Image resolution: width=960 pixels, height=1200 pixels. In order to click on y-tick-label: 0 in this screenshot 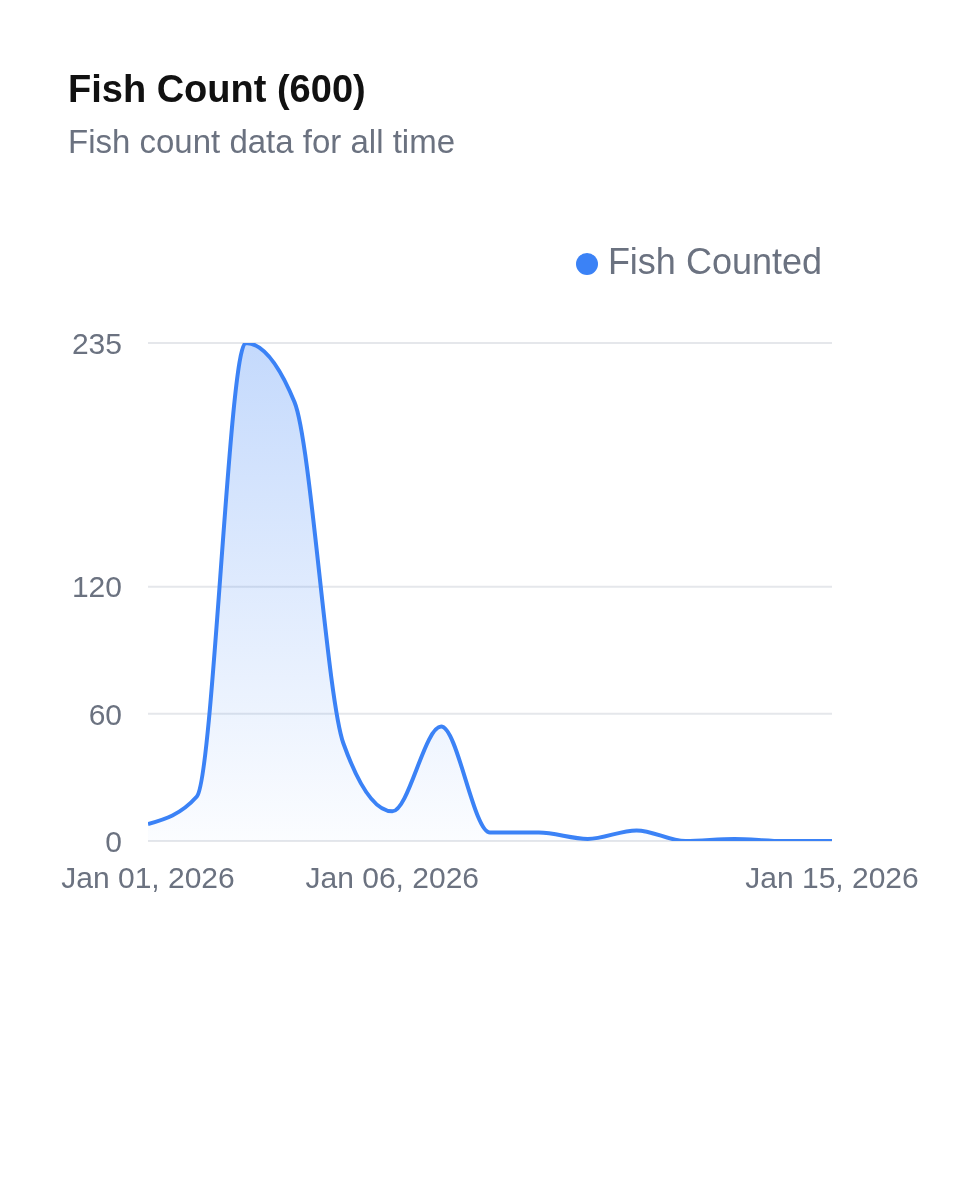, I will do `click(113, 841)`.